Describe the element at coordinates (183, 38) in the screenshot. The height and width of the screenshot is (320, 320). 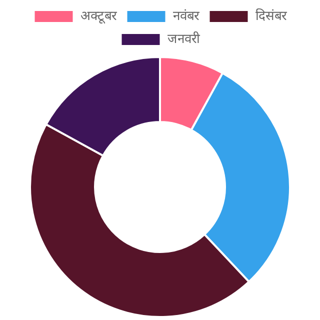
I see `legend-label: जनवरी` at that location.